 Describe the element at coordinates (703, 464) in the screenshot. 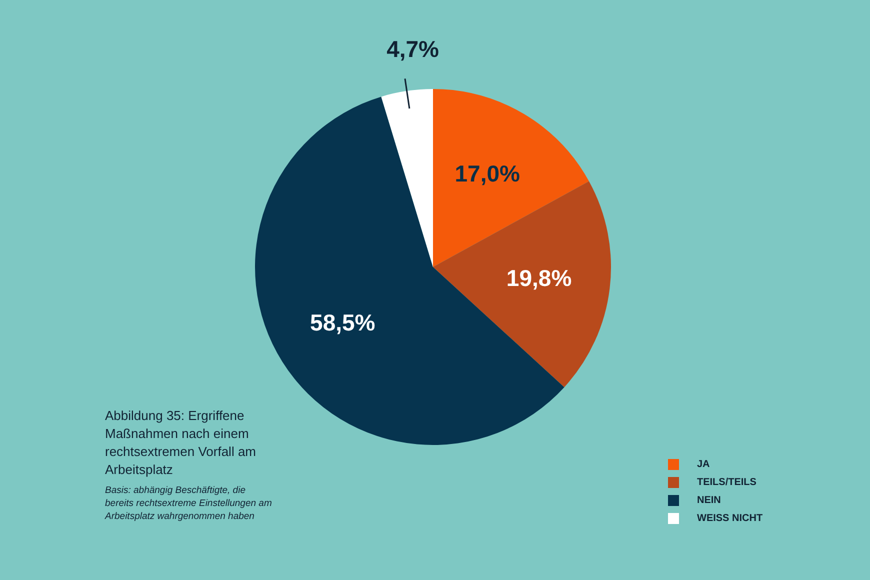

I see `legend-label: JA` at that location.